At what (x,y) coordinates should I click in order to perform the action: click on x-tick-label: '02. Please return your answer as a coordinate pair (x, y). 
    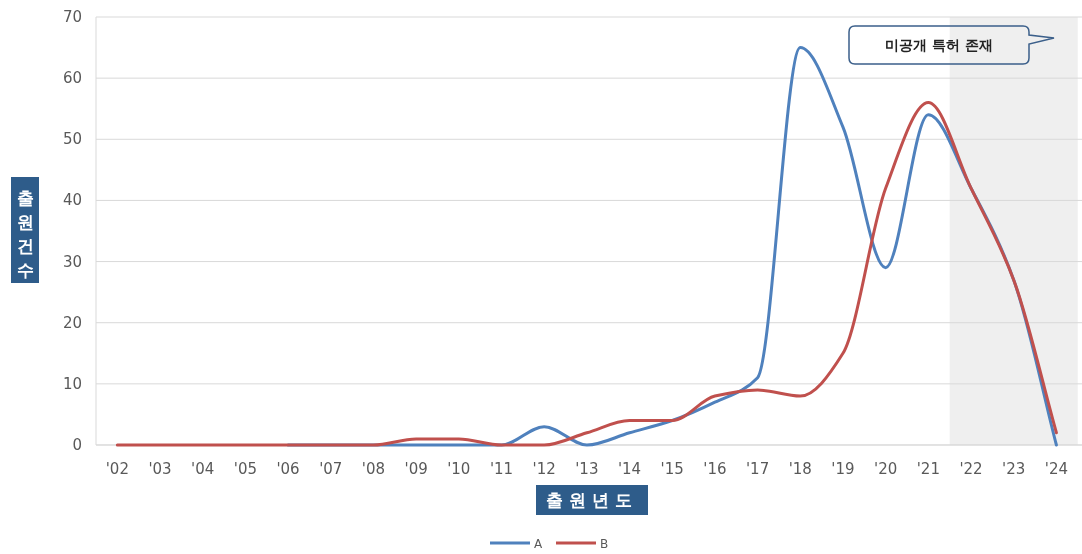
    Looking at the image, I should click on (117, 469).